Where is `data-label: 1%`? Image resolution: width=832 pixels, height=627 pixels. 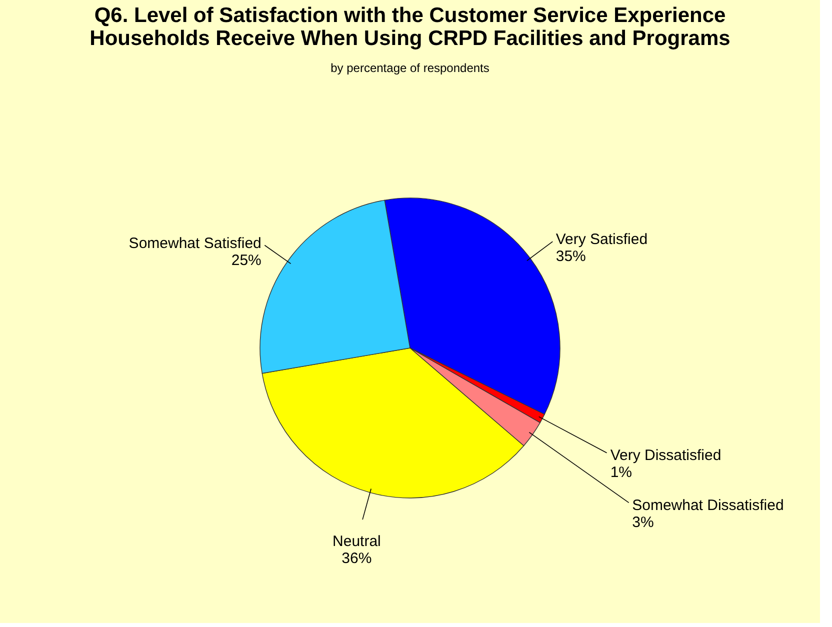
data-label: 1% is located at coordinates (621, 472).